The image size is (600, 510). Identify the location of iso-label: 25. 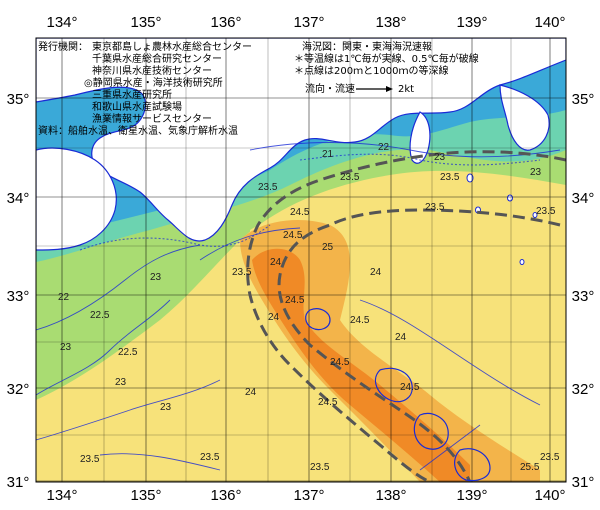
(328, 247).